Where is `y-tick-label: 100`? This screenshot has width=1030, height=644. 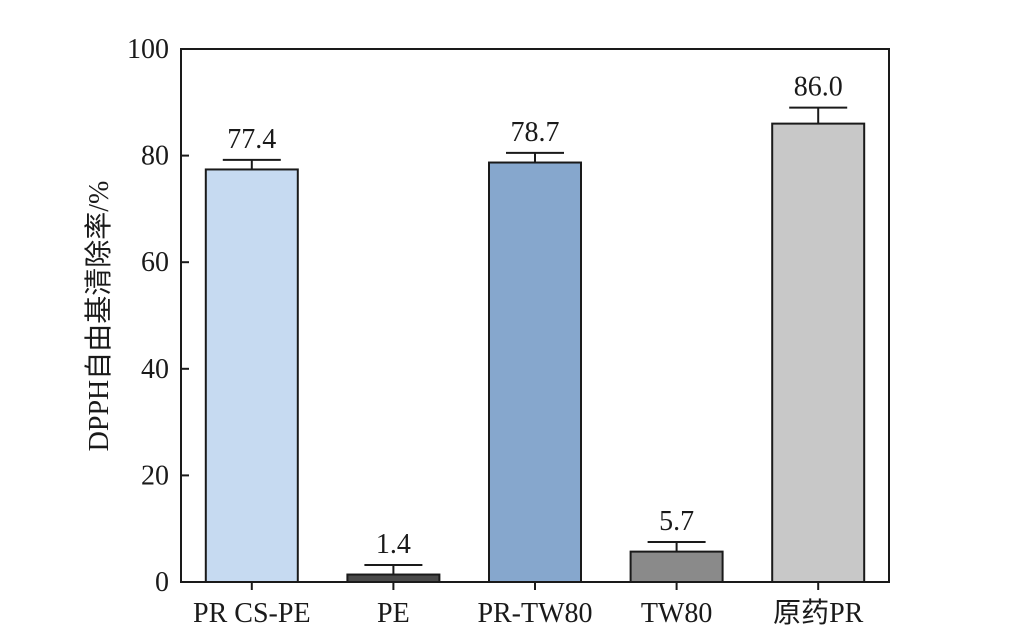
y-tick-label: 100 is located at coordinates (148, 49).